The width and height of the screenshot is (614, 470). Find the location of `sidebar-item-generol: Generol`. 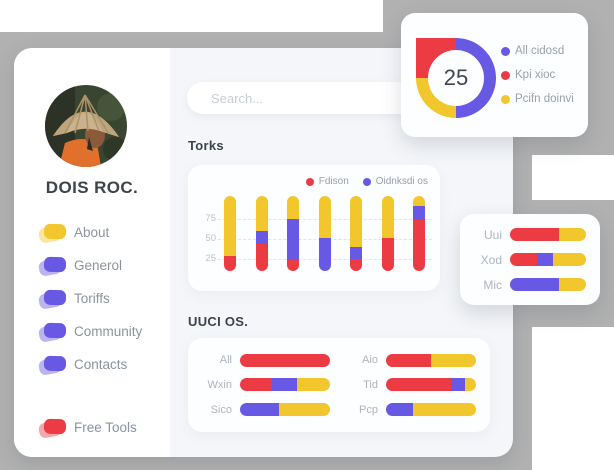

sidebar-item-generol: Generol is located at coordinates (92, 266).